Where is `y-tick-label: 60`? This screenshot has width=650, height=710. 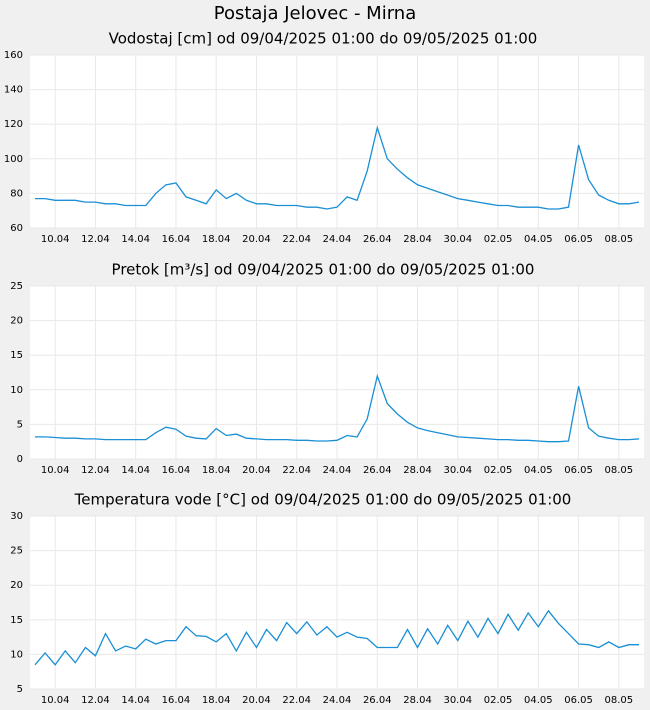 y-tick-label: 60 is located at coordinates (16, 228).